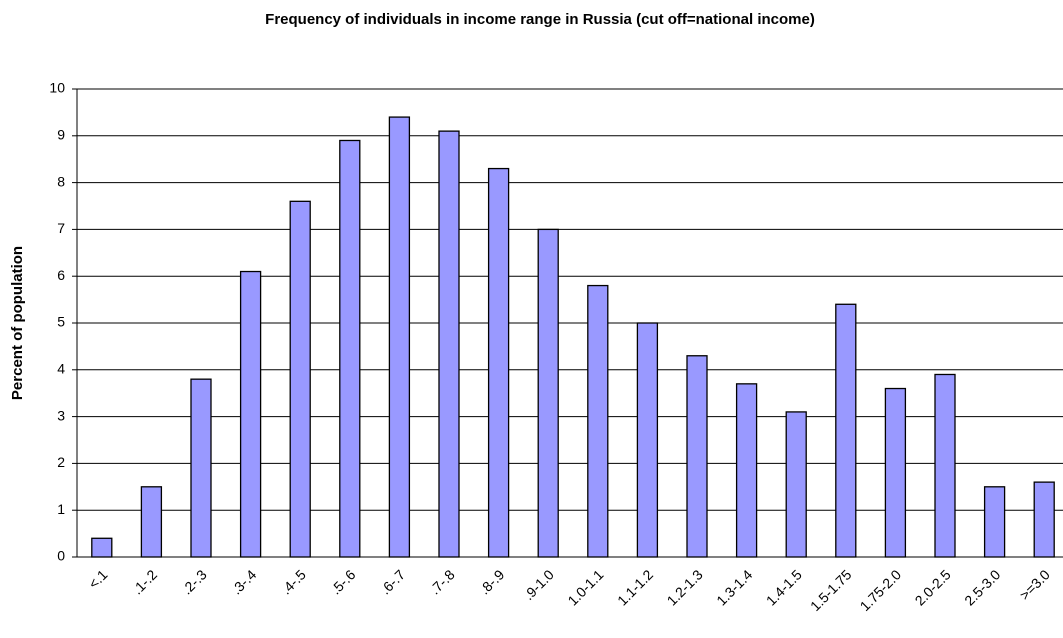  I want to click on x-tick-label: >=3.0, so click(1034, 584).